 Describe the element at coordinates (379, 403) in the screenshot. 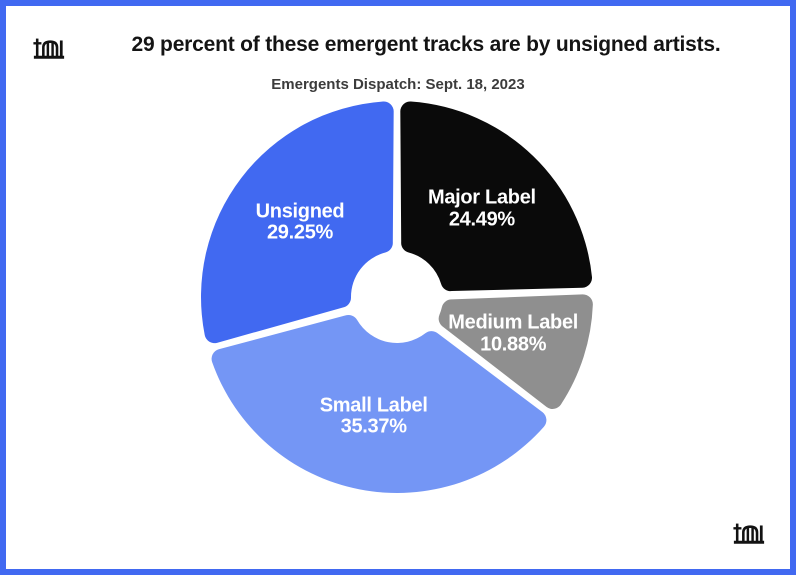

I see `slice-small-label` at that location.